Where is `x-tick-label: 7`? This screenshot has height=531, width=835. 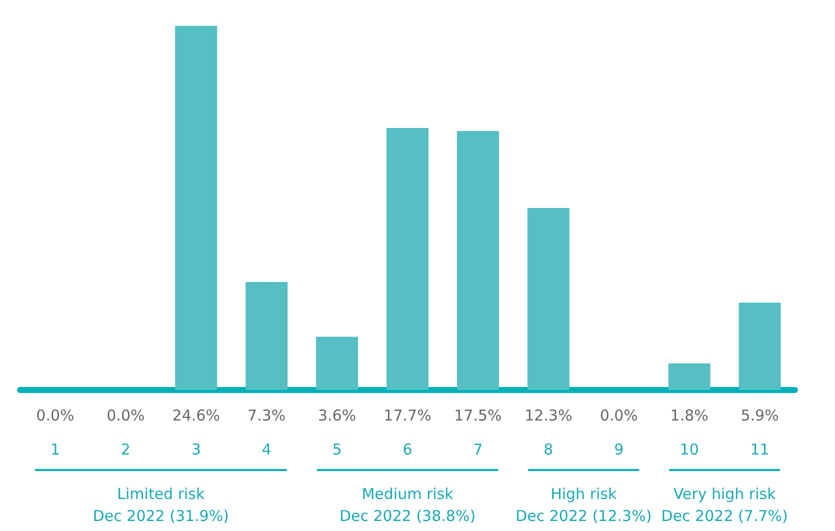
x-tick-label: 7 is located at coordinates (478, 449).